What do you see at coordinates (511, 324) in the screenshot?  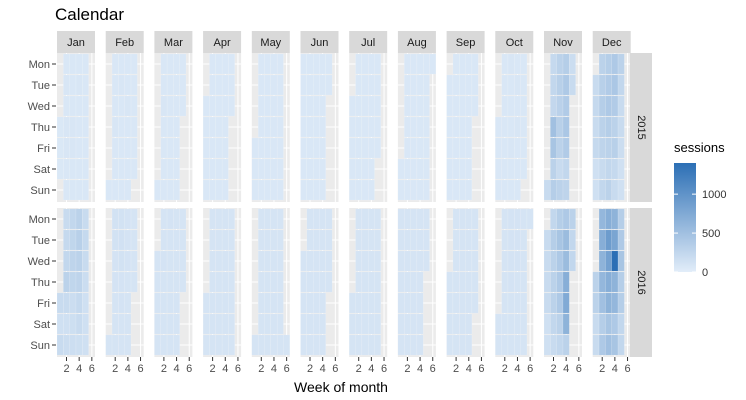 I see `cell-2016-oct-sat-w3` at bounding box center [511, 324].